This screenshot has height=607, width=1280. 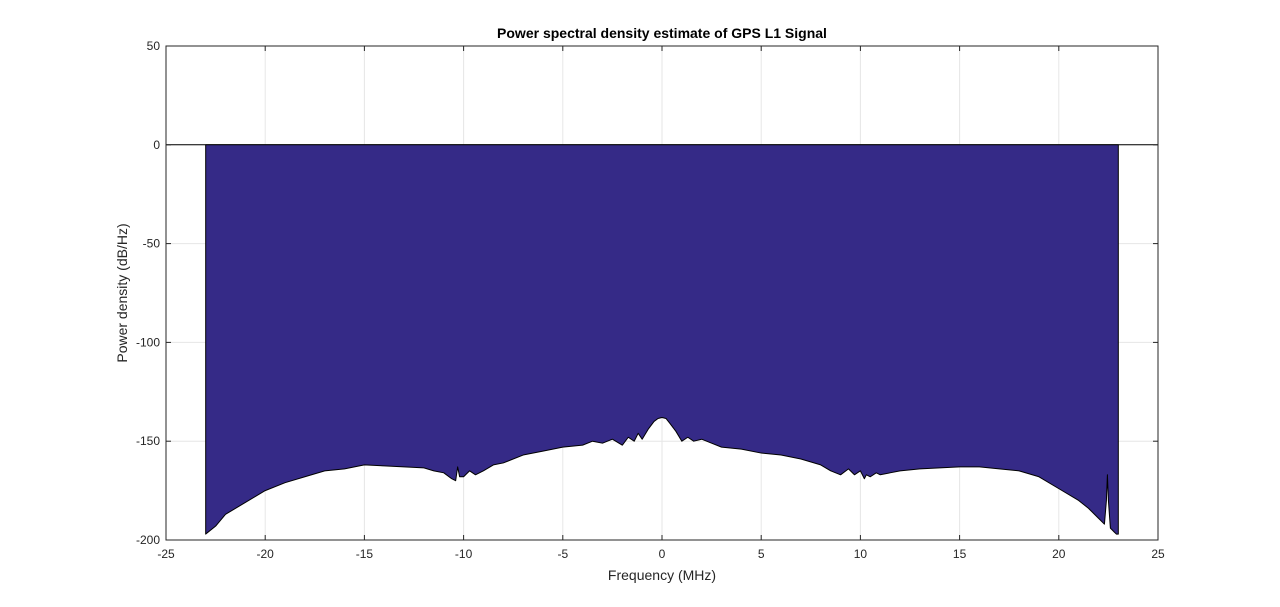 I want to click on x-tick-label: 5, so click(x=761, y=554).